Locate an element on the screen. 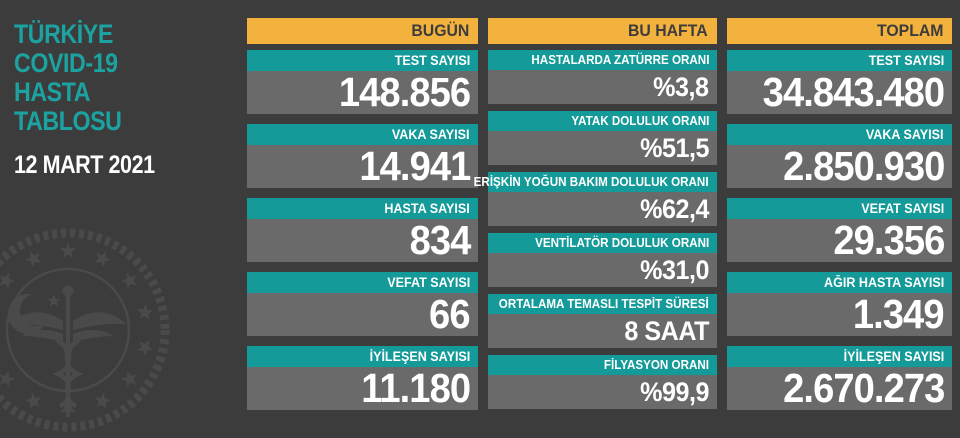 This screenshot has height=438, width=960. page-title-line: TABLOSU is located at coordinates (68, 121).